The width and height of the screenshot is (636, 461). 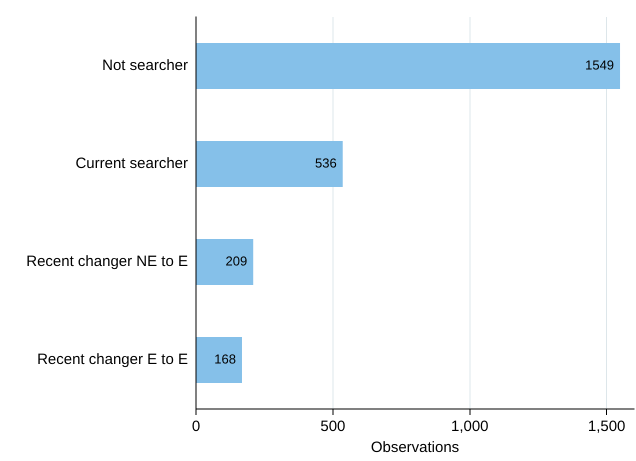 I want to click on data-label: 209, so click(x=237, y=261).